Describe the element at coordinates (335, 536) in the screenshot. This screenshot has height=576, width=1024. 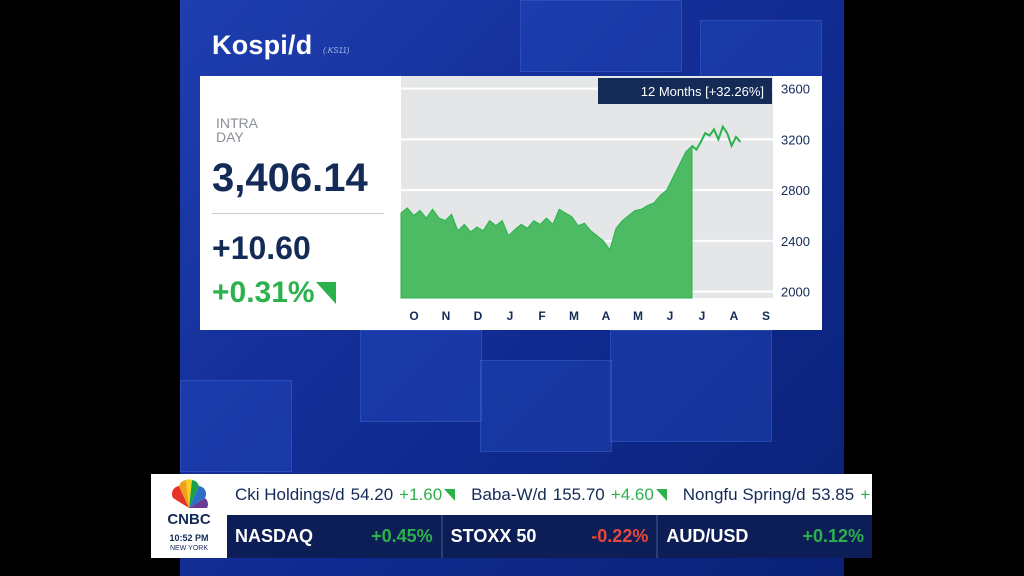
I see `index-cell: NASDAQ +0.45%` at that location.